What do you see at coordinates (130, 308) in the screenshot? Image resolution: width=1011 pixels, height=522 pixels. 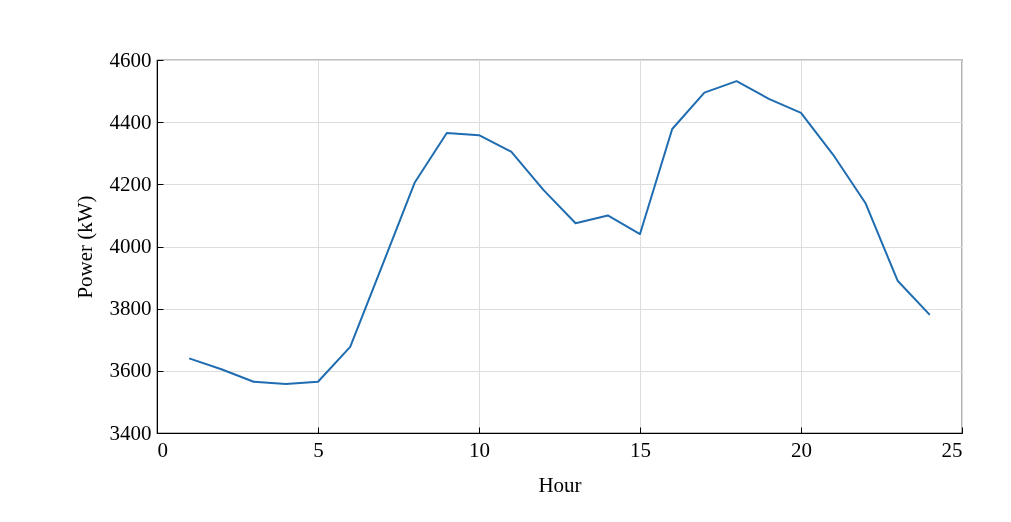 I see `y-tick-label: 3800` at bounding box center [130, 308].